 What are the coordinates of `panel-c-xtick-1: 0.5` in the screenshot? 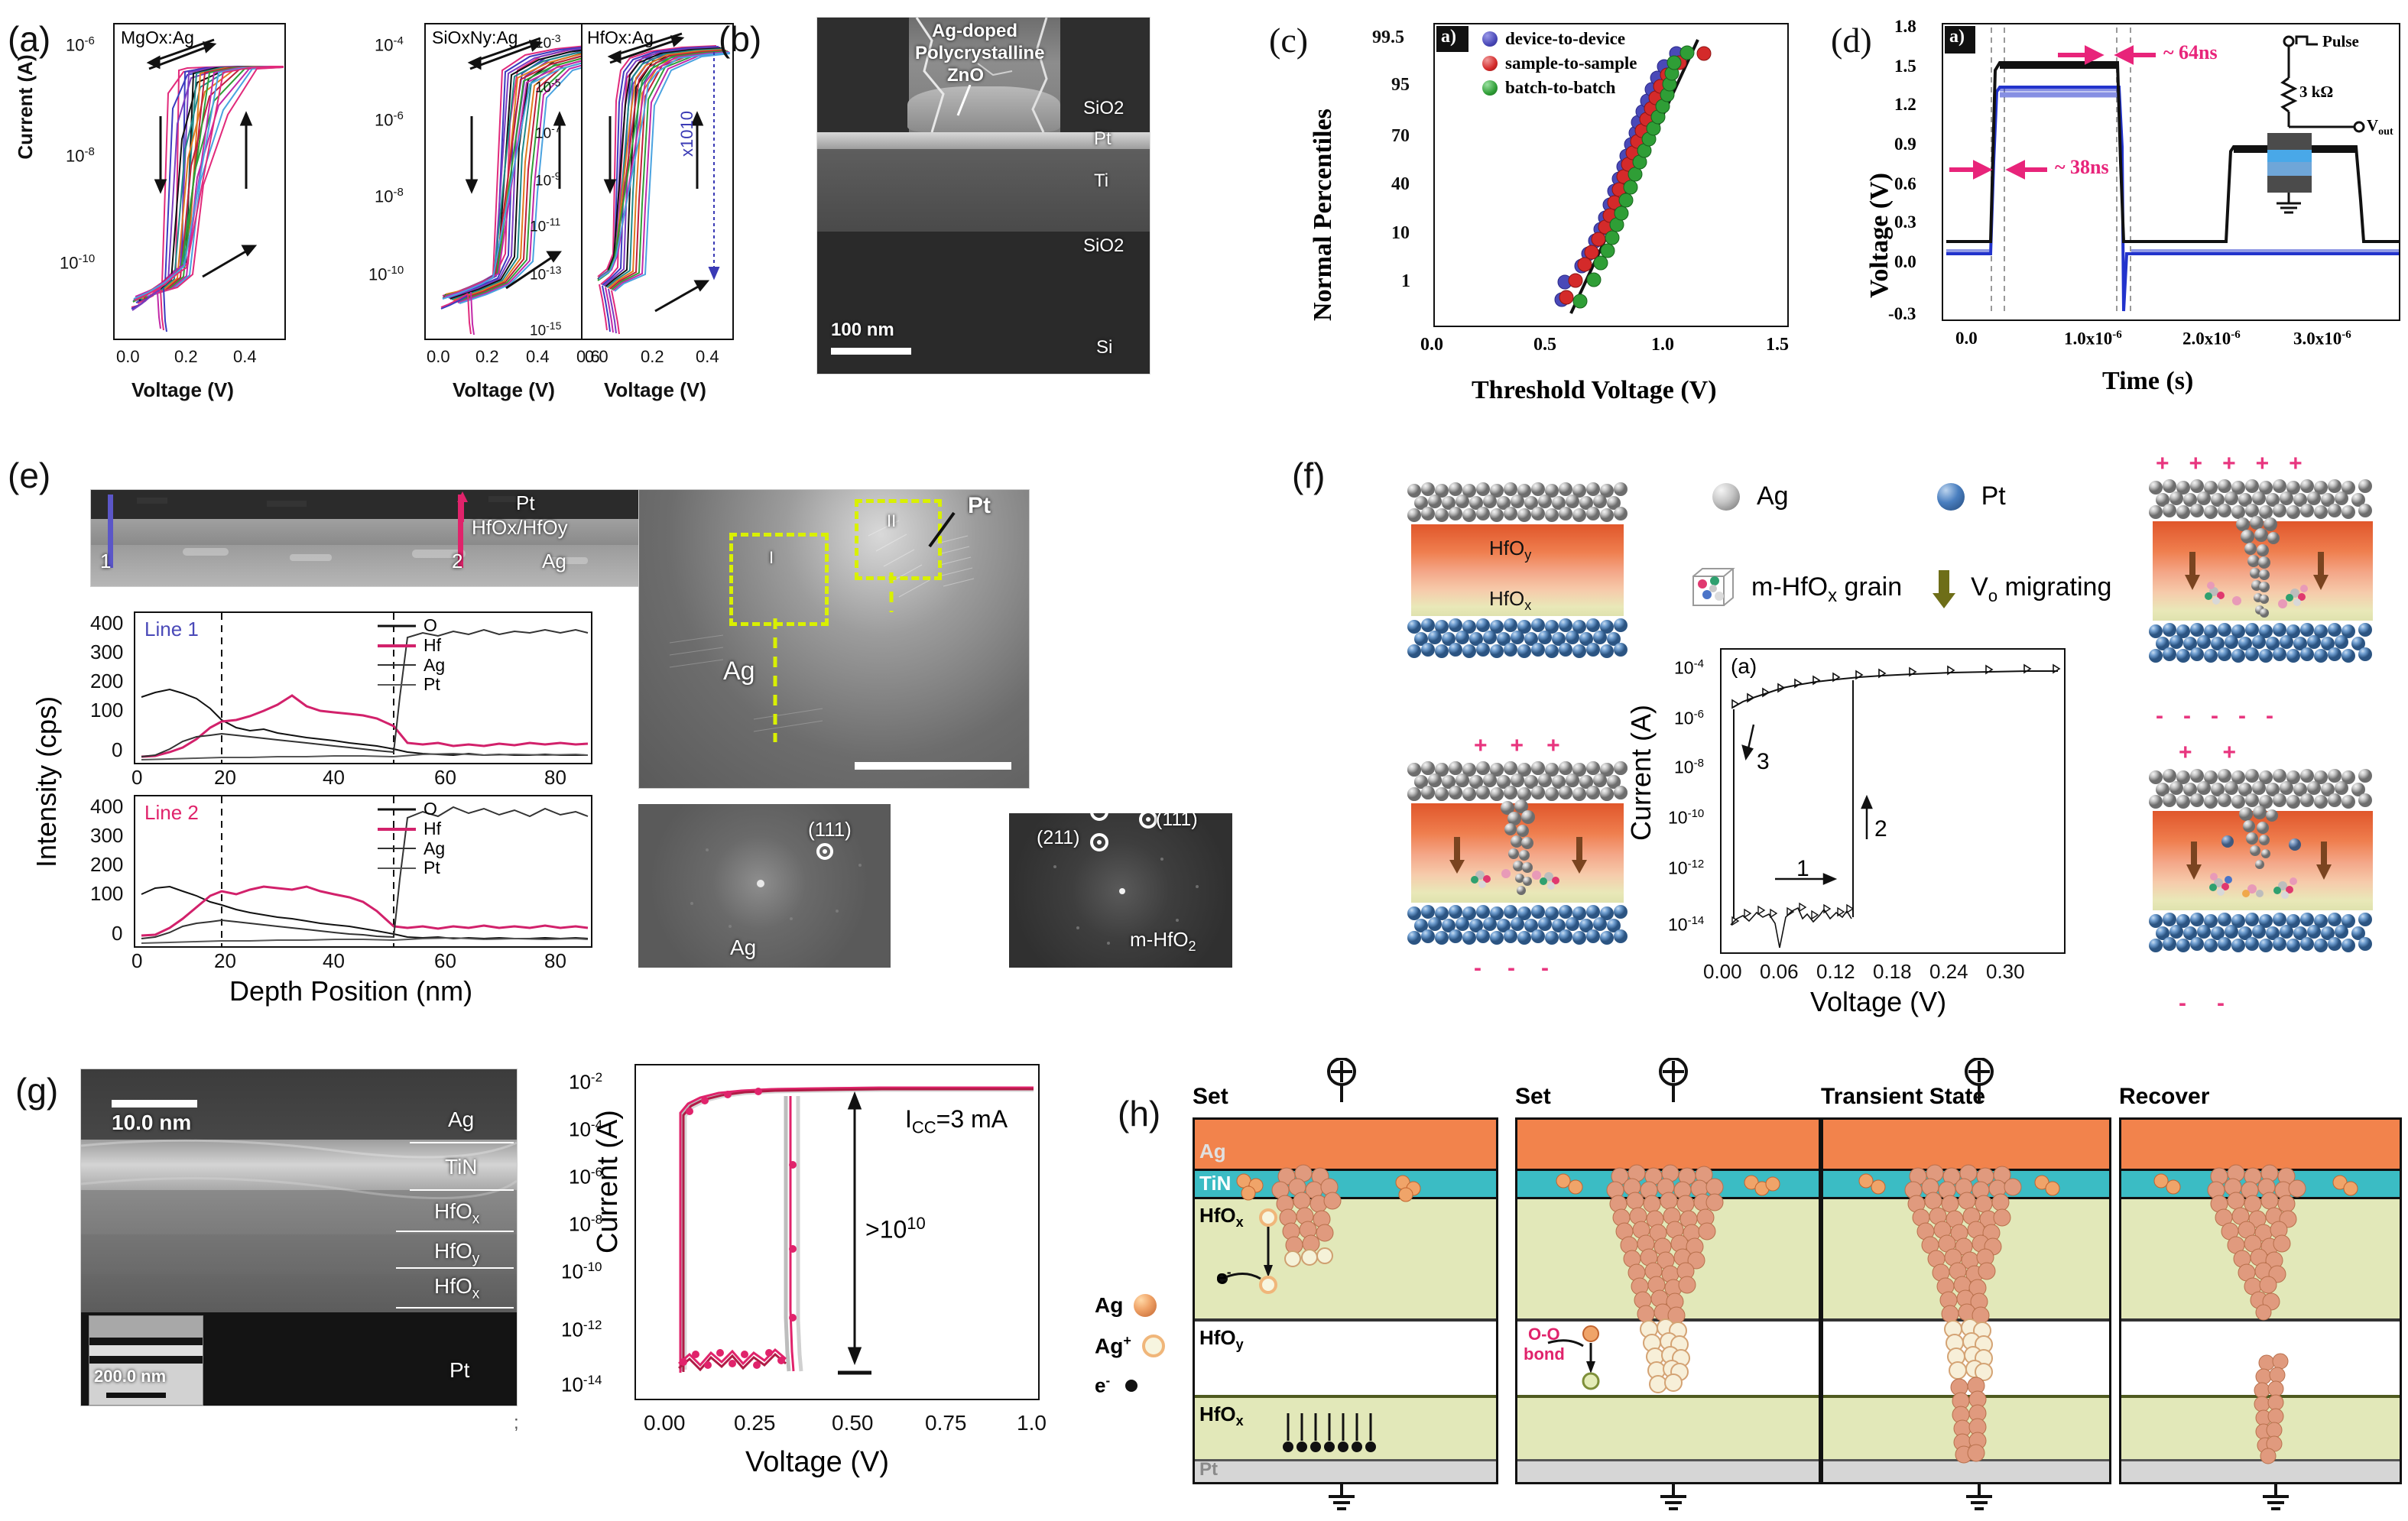 It's located at (1545, 345).